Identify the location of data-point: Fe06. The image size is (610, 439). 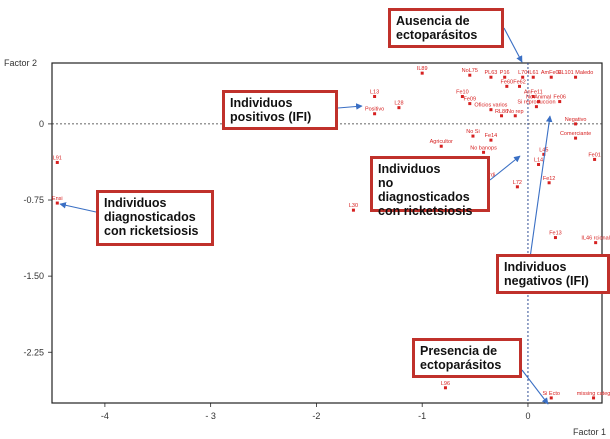
(559, 99).